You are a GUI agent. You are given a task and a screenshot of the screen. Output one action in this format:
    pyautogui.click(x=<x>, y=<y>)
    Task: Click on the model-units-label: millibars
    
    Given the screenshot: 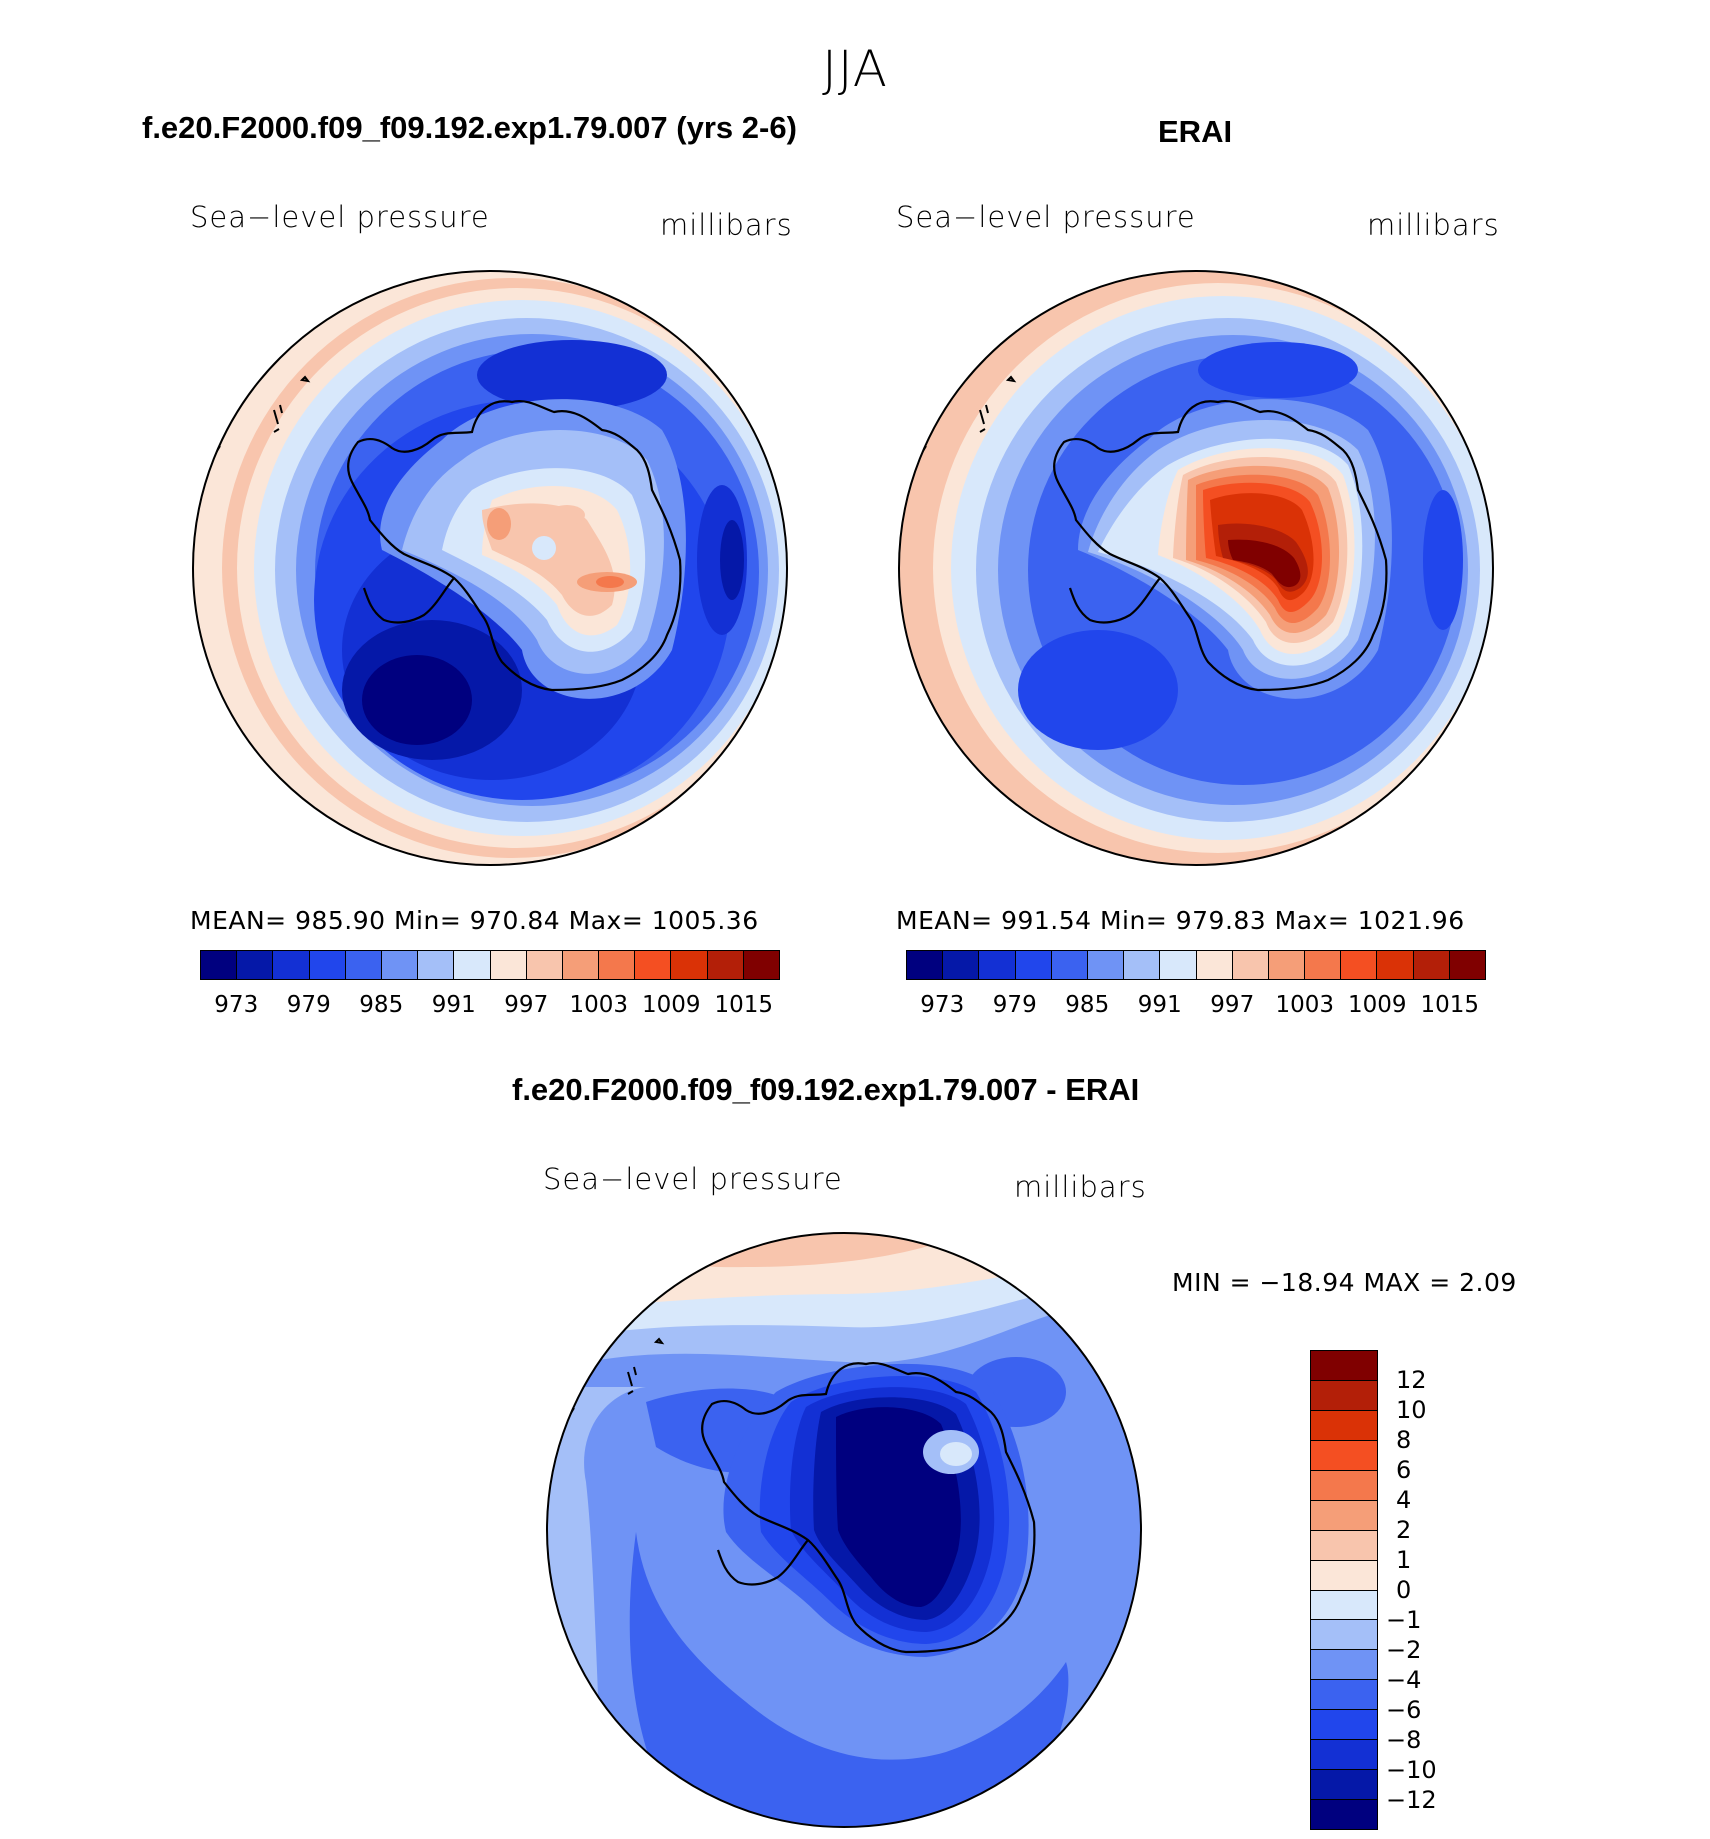 What is the action you would take?
    pyautogui.click(x=726, y=225)
    